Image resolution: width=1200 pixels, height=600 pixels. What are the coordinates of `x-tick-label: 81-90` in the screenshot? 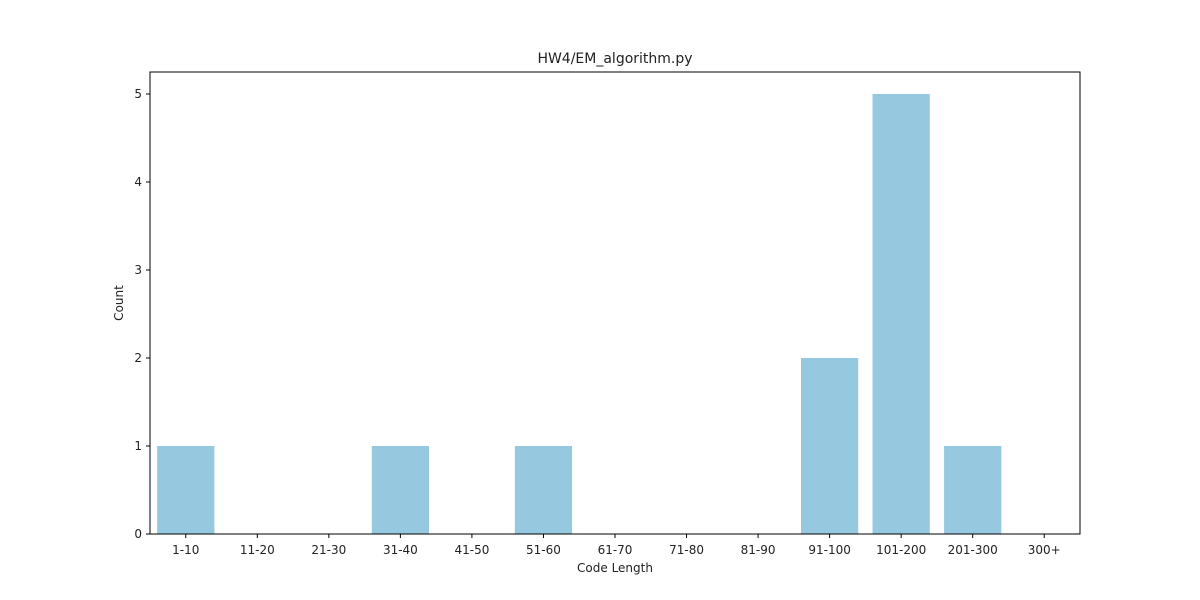 It's located at (758, 550).